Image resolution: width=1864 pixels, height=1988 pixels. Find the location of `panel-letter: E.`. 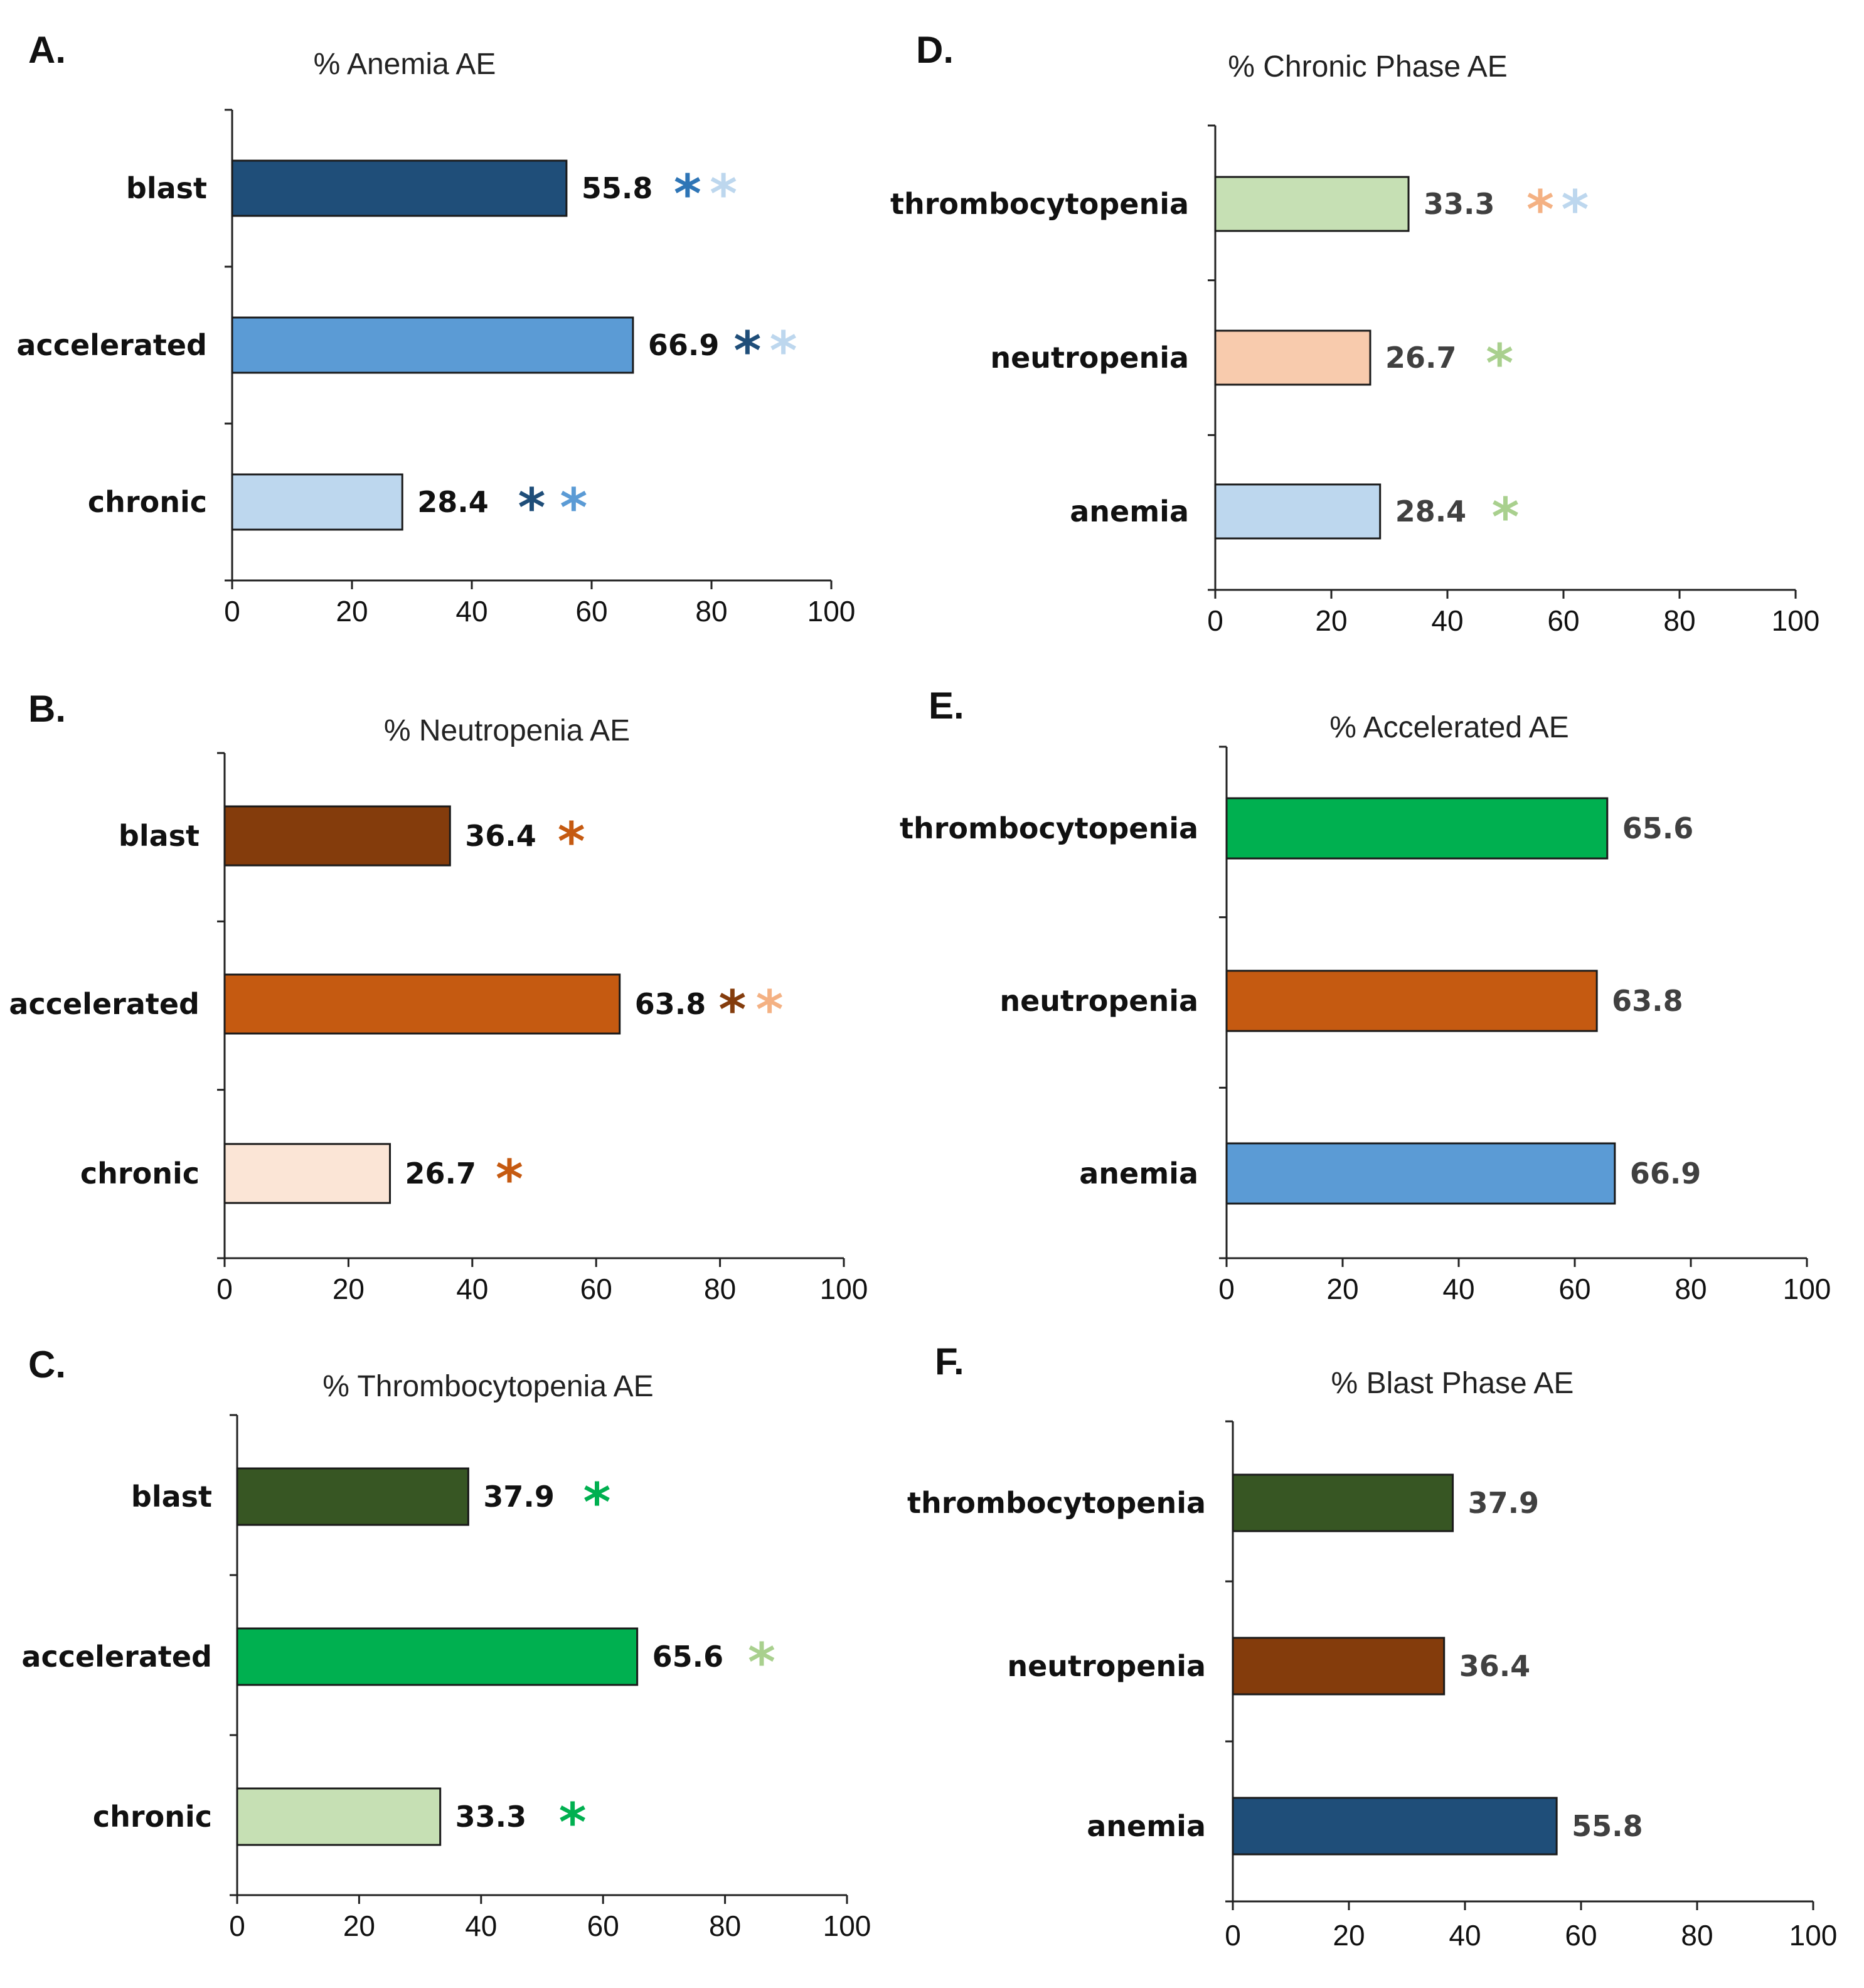

panel-letter: E. is located at coordinates (946, 706).